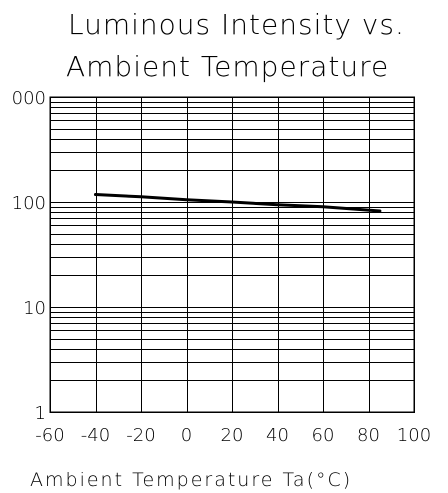  I want to click on chart-title-line-1: Luminous Intensity vs., so click(236, 24).